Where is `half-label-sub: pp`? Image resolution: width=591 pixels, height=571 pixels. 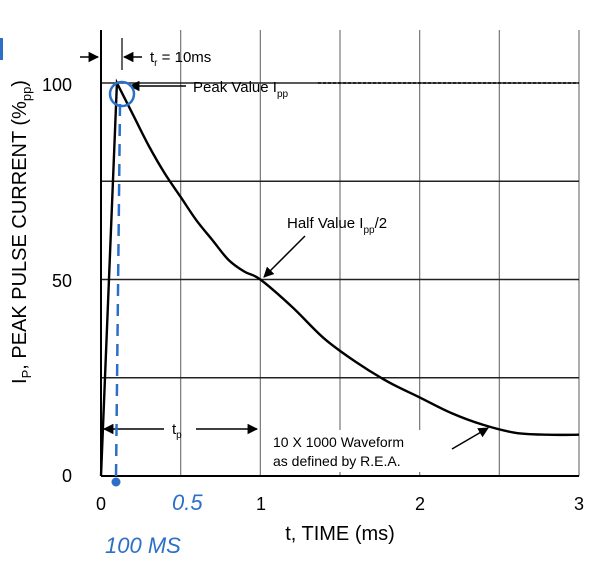 half-label-sub: pp is located at coordinates (369, 230).